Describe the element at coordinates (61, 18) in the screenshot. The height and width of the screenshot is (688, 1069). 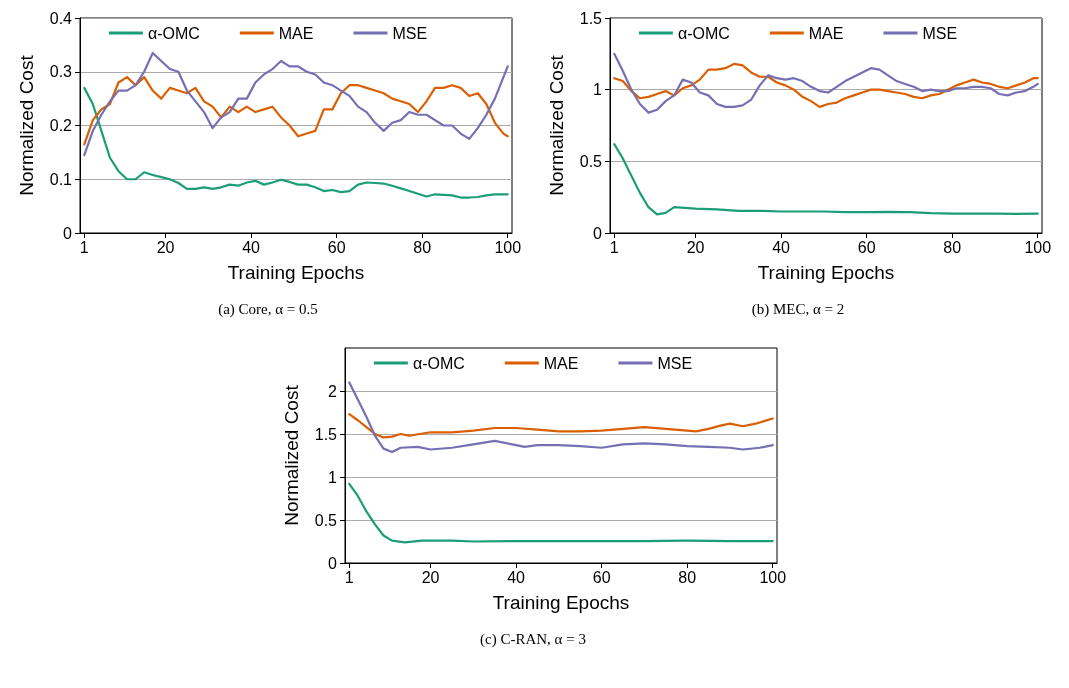
I see `y-tick-label: 0.4` at that location.